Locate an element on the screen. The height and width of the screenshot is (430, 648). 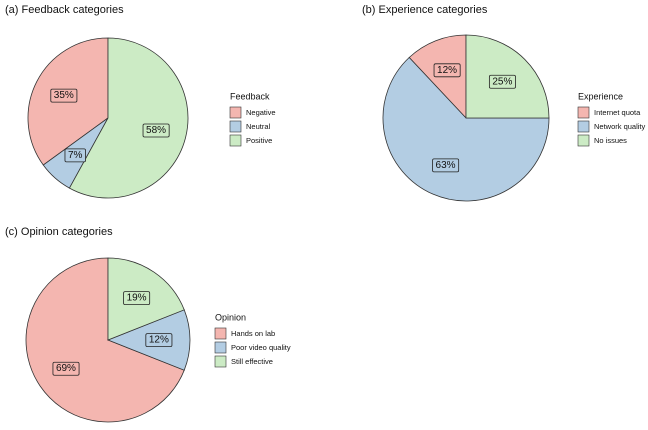
legend-label: Poor video quality is located at coordinates (261, 347).